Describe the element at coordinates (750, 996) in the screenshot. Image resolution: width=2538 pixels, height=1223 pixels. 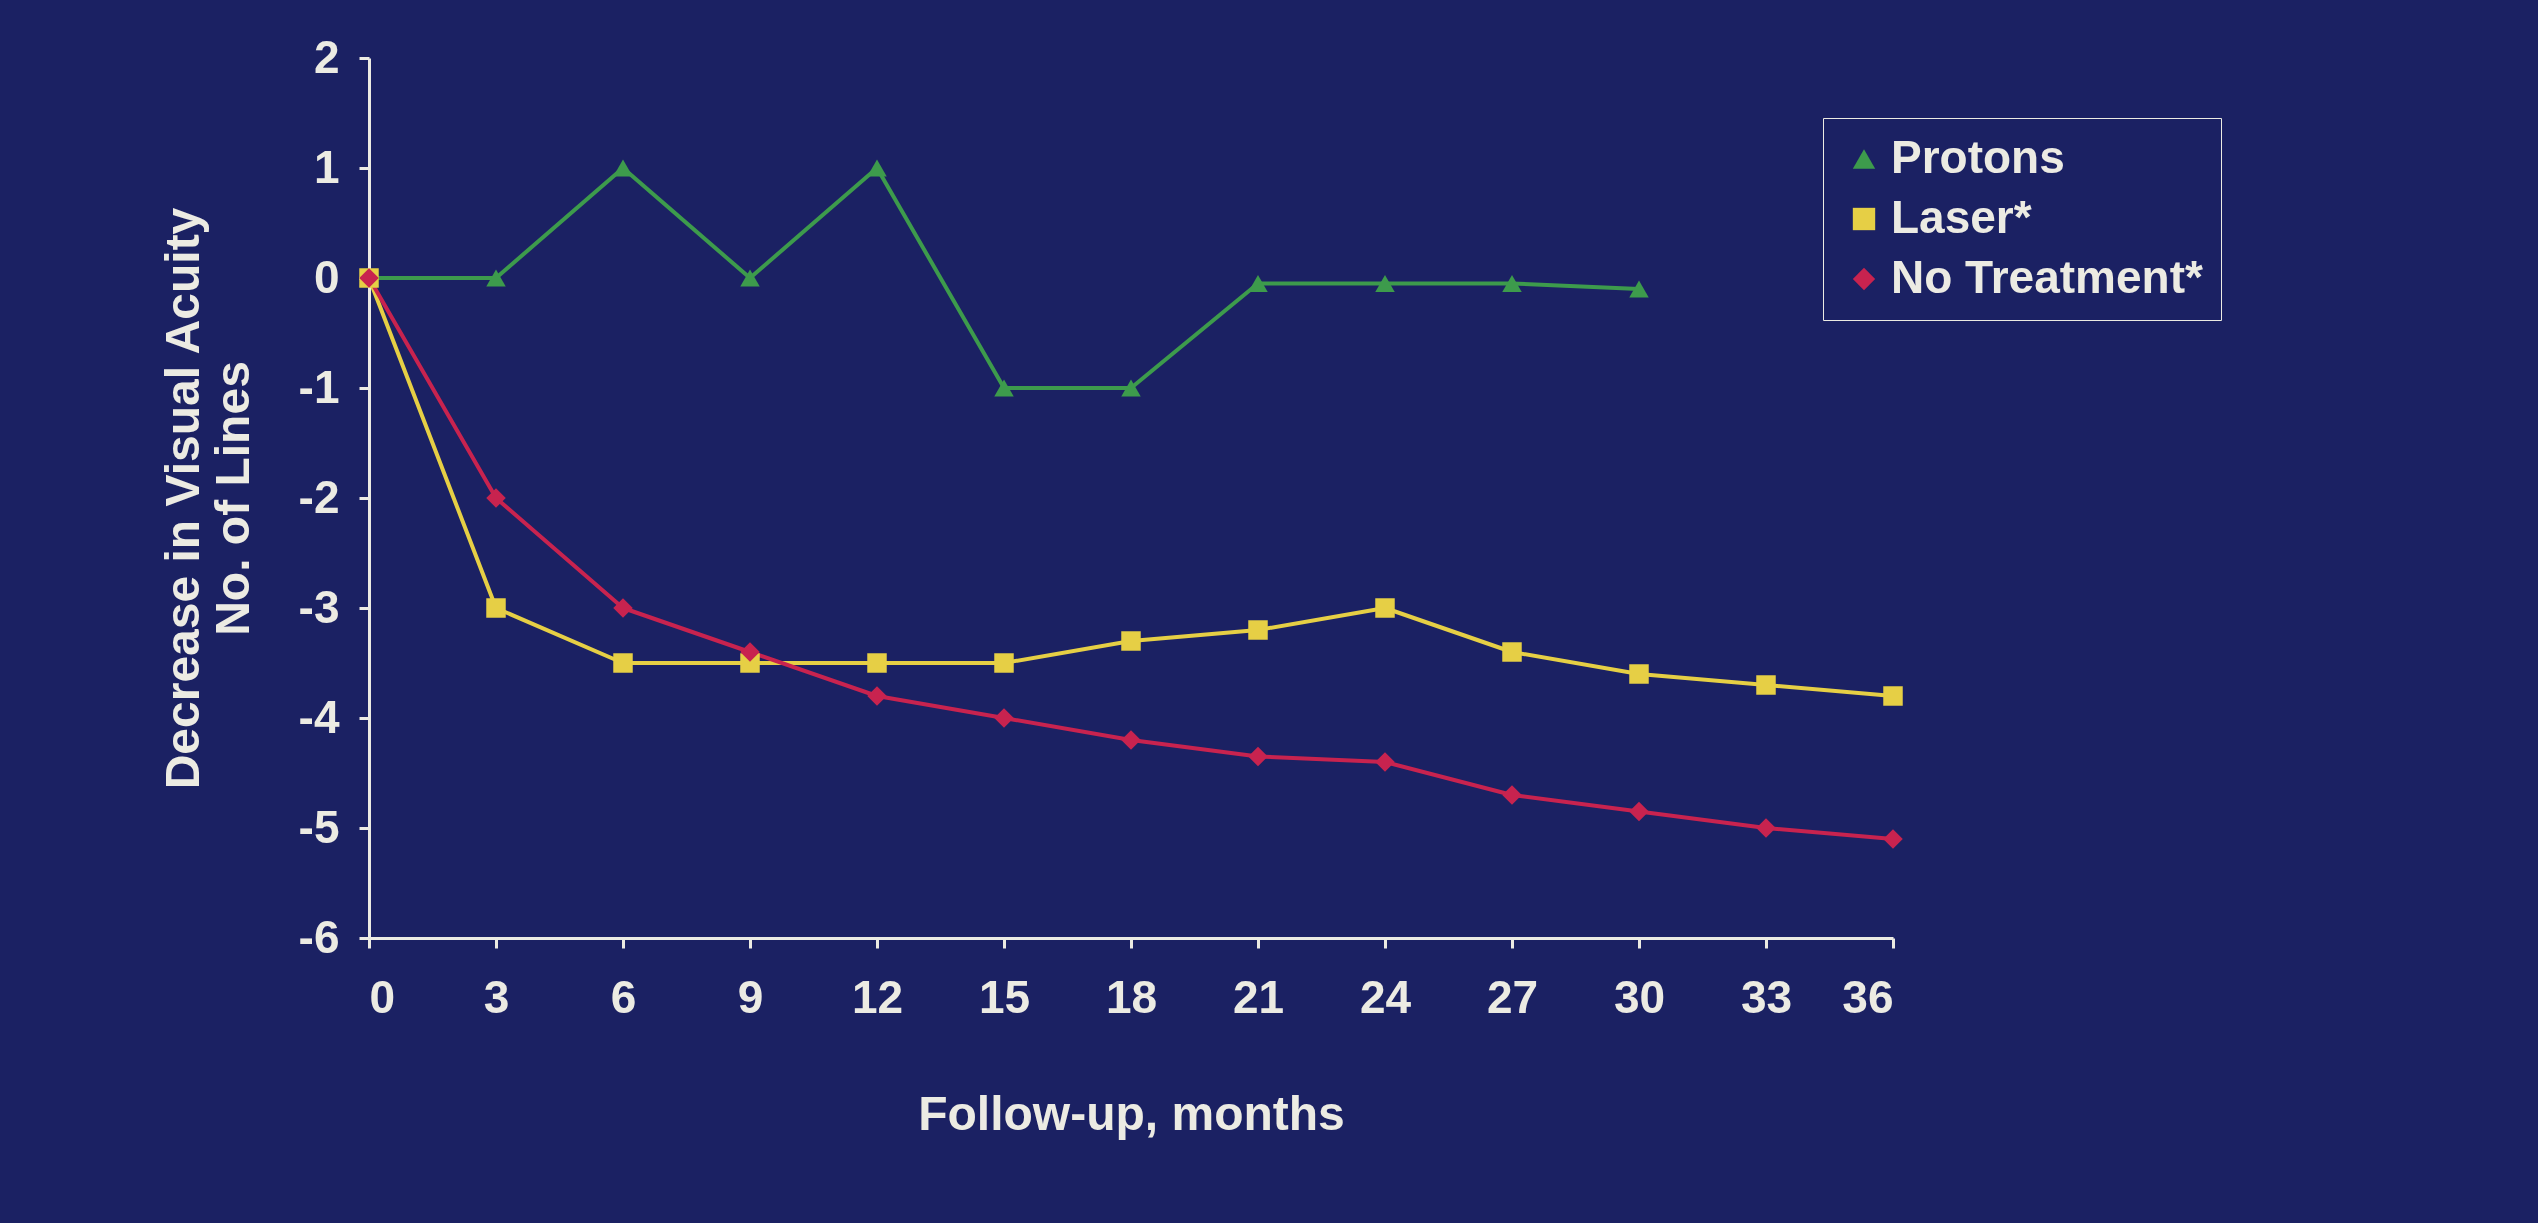
I see `x-tick-label: 9` at that location.